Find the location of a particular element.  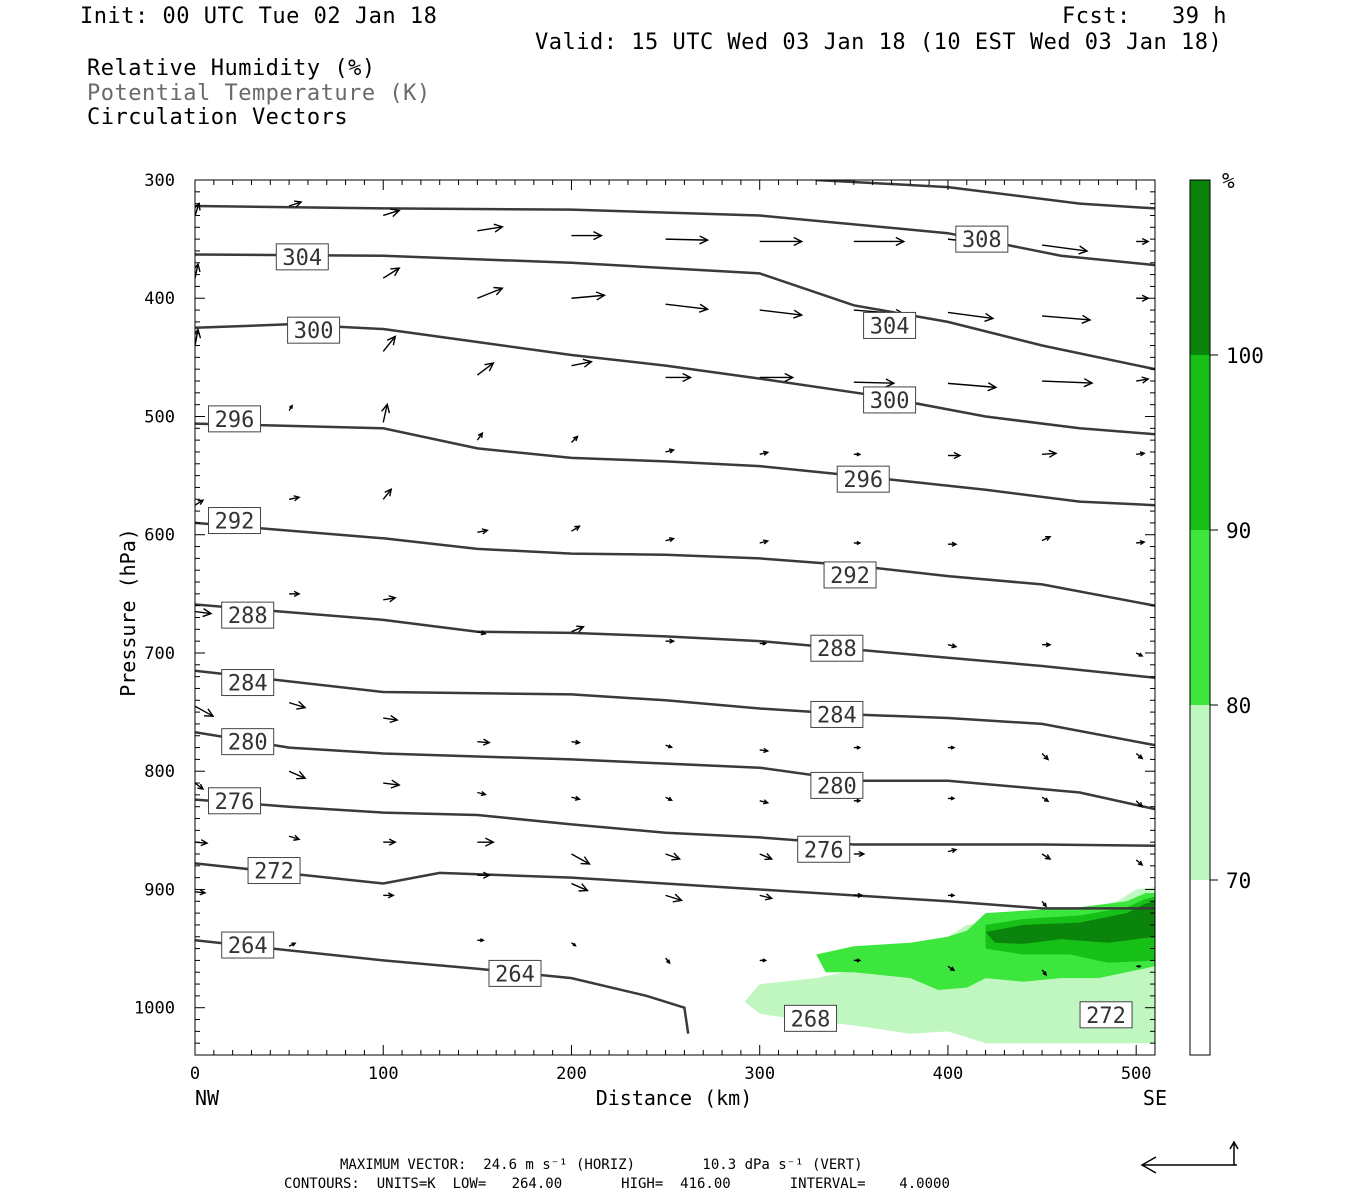

theta-label-text: 288 is located at coordinates (248, 616).